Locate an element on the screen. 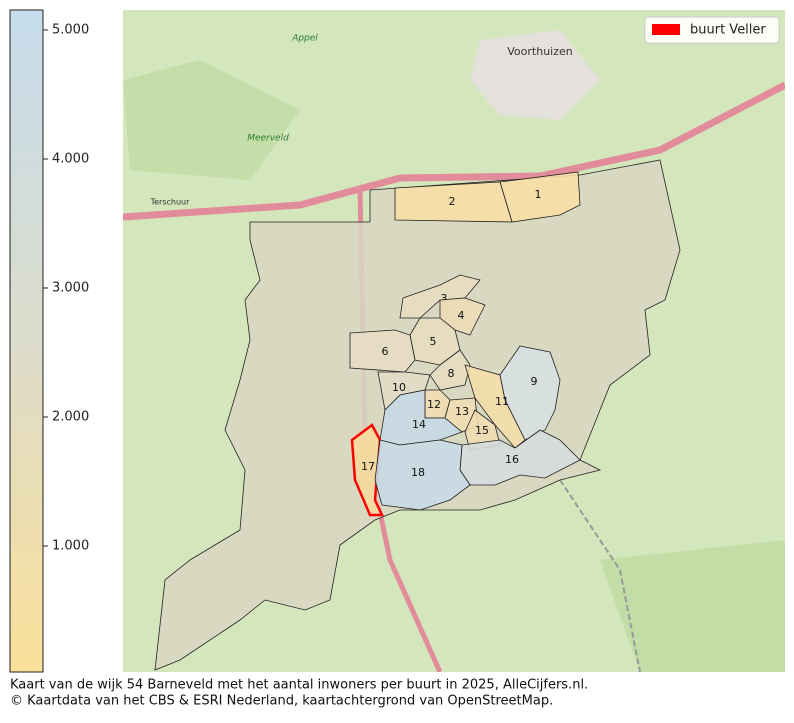 This screenshot has width=794, height=723. colorbar-tick-label: 5.000 is located at coordinates (70, 29).